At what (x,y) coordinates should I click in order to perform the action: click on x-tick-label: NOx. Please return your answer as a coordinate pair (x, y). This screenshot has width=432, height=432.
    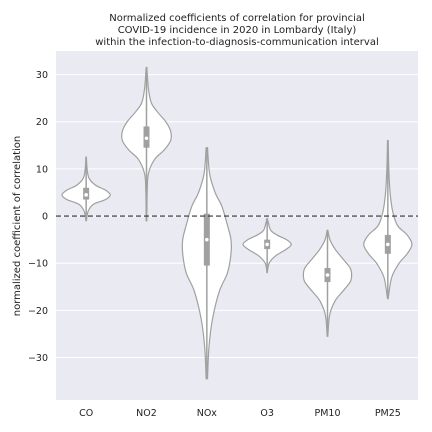
    Looking at the image, I should click on (207, 413).